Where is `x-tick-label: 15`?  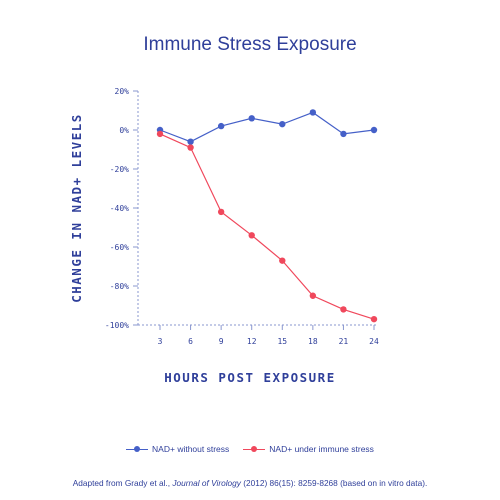 x-tick-label: 15 is located at coordinates (282, 341).